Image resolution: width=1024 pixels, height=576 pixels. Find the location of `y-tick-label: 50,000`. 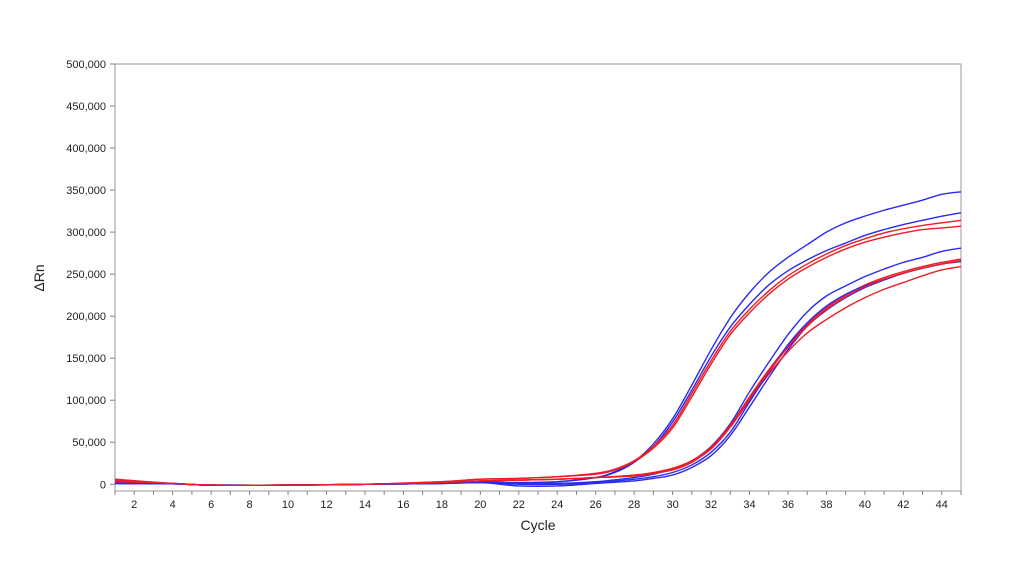

y-tick-label: 50,000 is located at coordinates (89, 443).